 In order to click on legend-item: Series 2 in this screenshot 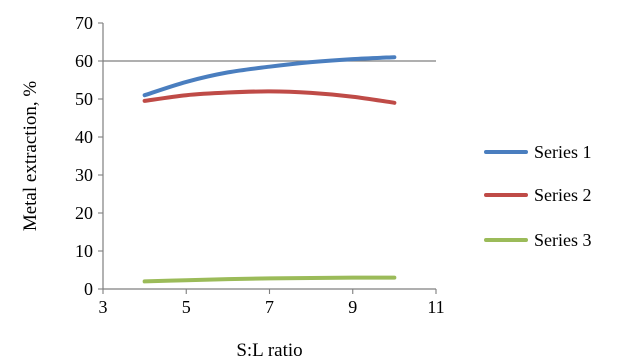, I will do `click(538, 195)`.